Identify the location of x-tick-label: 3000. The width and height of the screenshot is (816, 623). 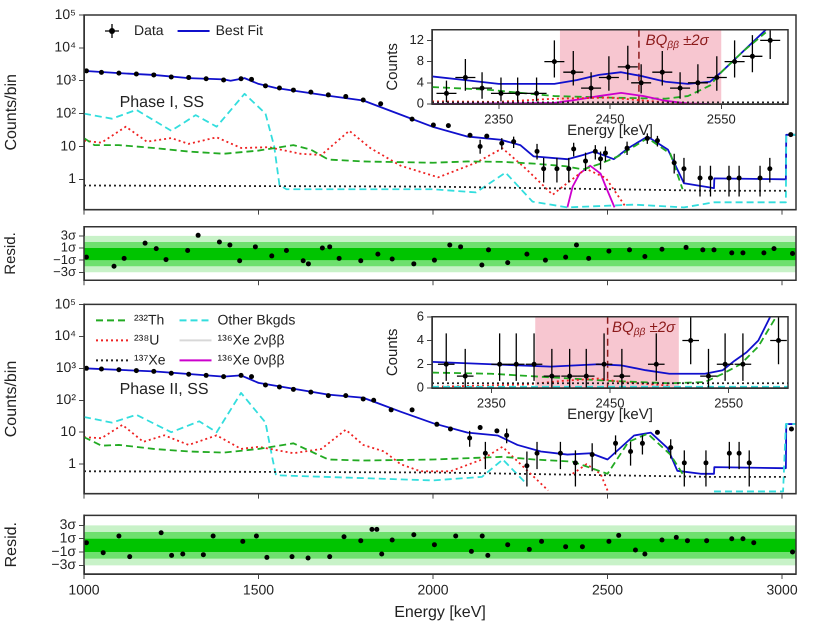
(782, 589).